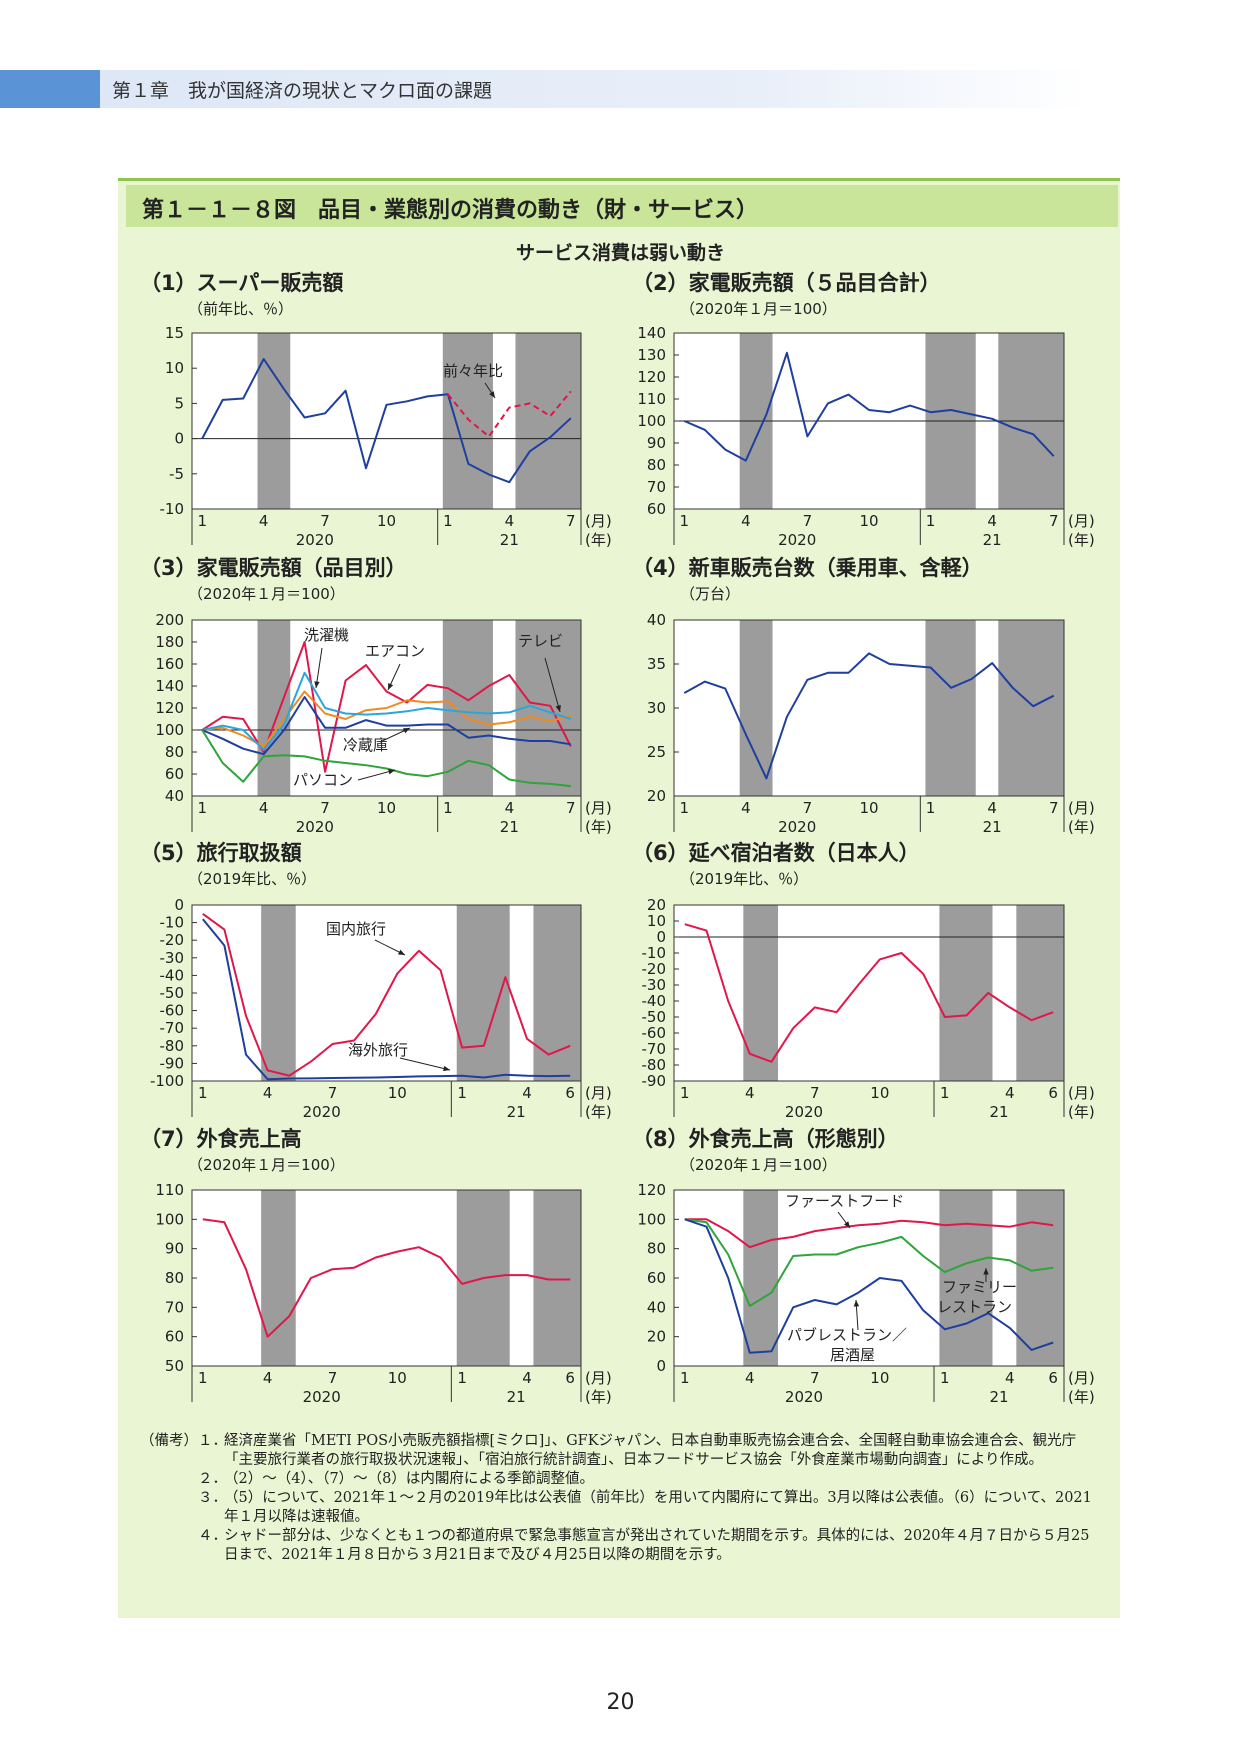 This screenshot has width=1241, height=1755. I want to click on y-tick-label: 120, so click(651, 1190).